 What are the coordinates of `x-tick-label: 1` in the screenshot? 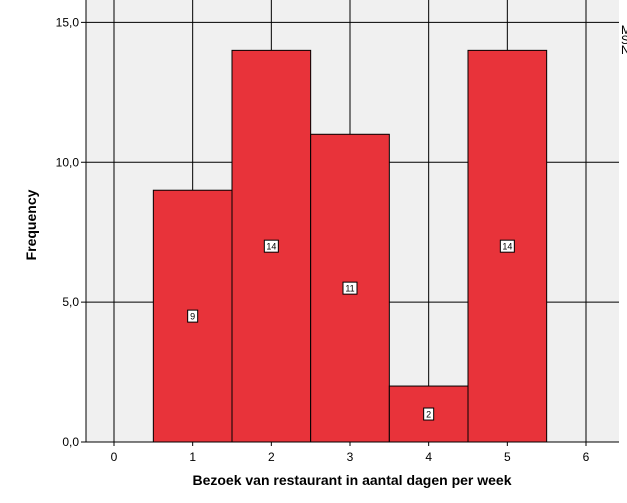 It's located at (192, 457).